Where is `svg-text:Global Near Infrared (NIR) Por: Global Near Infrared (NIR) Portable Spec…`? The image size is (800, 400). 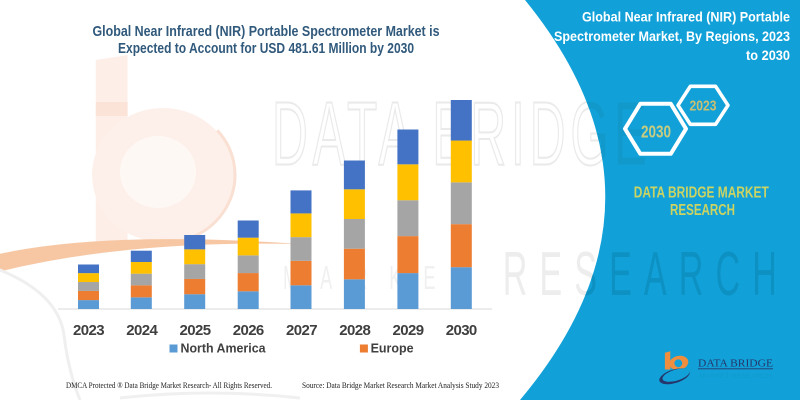
svg-text:Global Near Infrared (NIR) Por: Global Near Infrared (NIR) Portable Spec… is located at coordinates (266, 31).